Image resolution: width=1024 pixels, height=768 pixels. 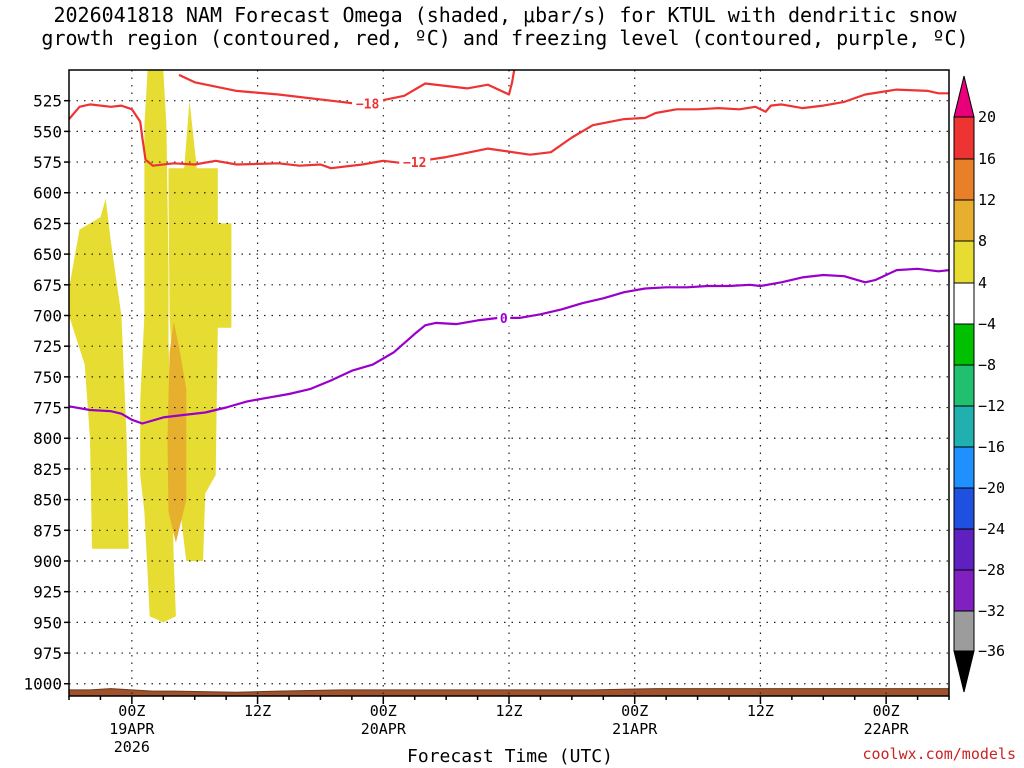 What do you see at coordinates (987, 365) in the screenshot?
I see `colorbar-label-6: −8` at bounding box center [987, 365].